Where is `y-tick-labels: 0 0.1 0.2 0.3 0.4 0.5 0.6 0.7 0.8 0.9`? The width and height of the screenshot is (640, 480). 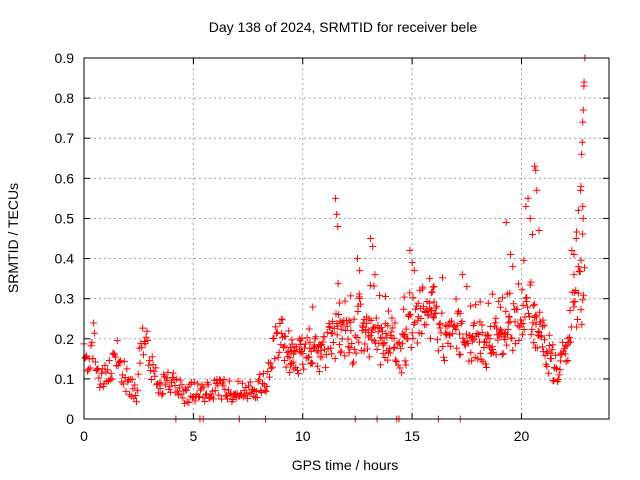 y-tick-labels: 0 0.1 0.2 0.3 0.4 0.5 0.6 0.7 0.8 0.9 is located at coordinates (65, 238).